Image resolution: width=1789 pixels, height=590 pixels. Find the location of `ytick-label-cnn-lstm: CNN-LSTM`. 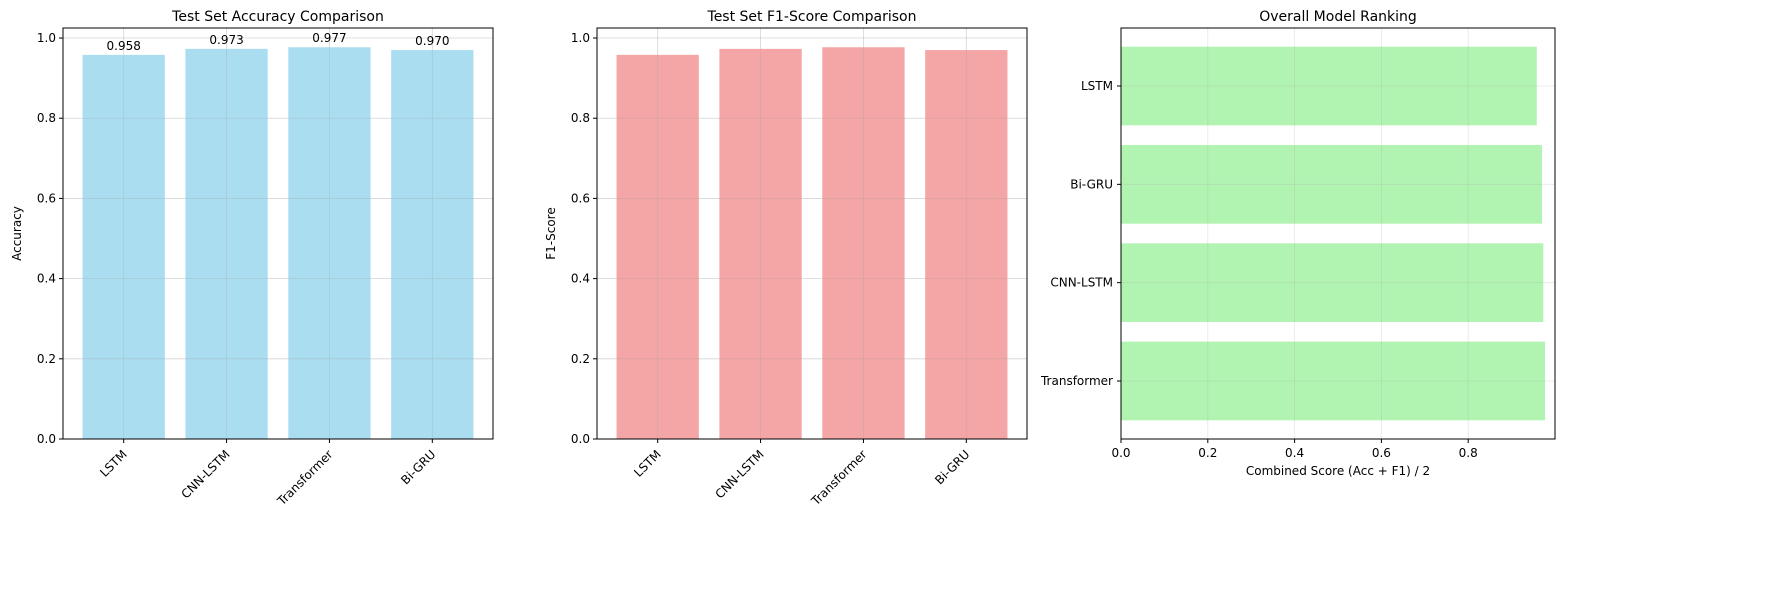

ytick-label-cnn-lstm: CNN-LSTM is located at coordinates (1081, 283).